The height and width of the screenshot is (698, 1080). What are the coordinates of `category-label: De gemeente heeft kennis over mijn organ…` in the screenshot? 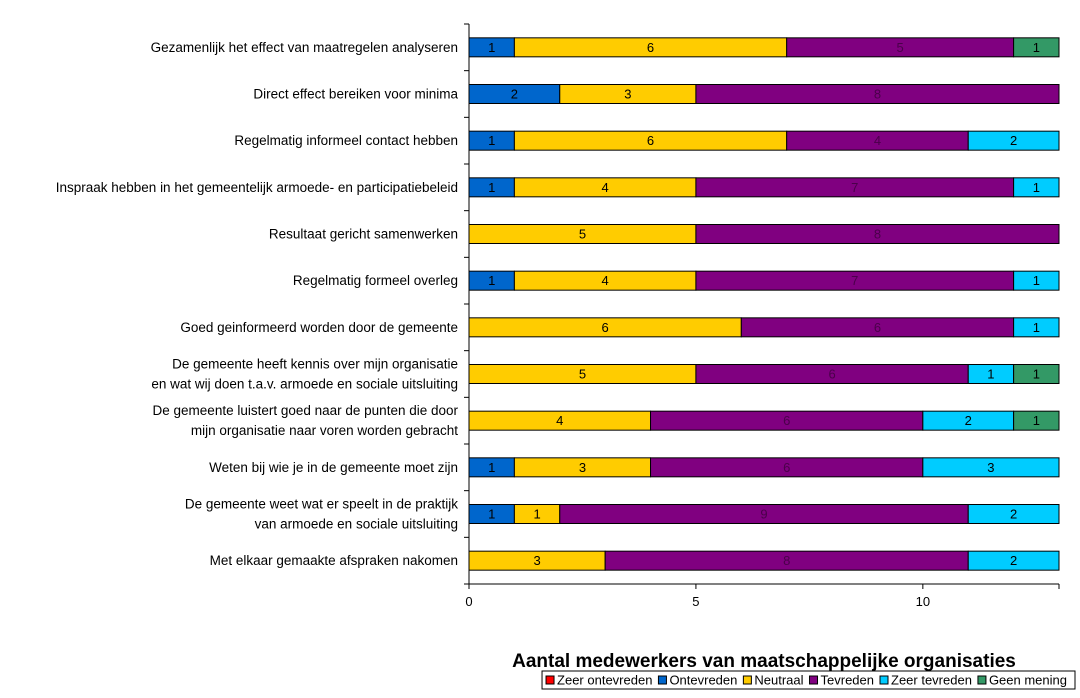 It's located at (304, 374).